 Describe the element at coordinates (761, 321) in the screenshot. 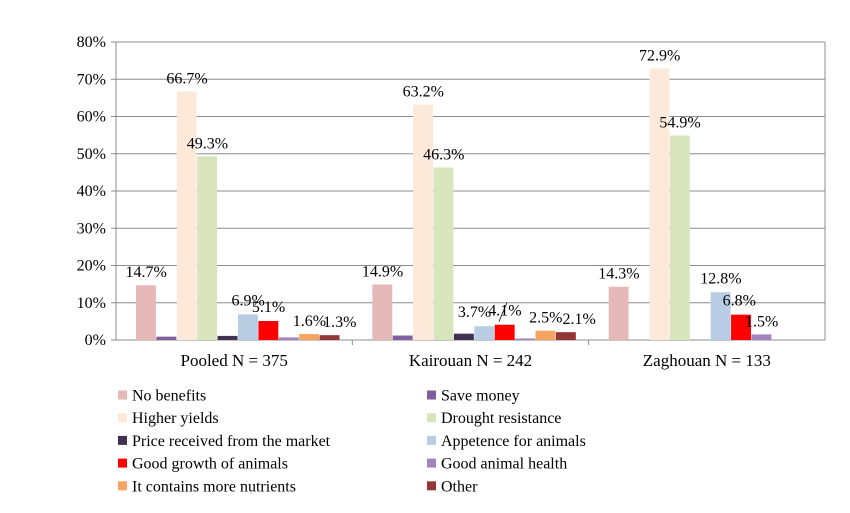

I see `data-label: 1.5%` at that location.